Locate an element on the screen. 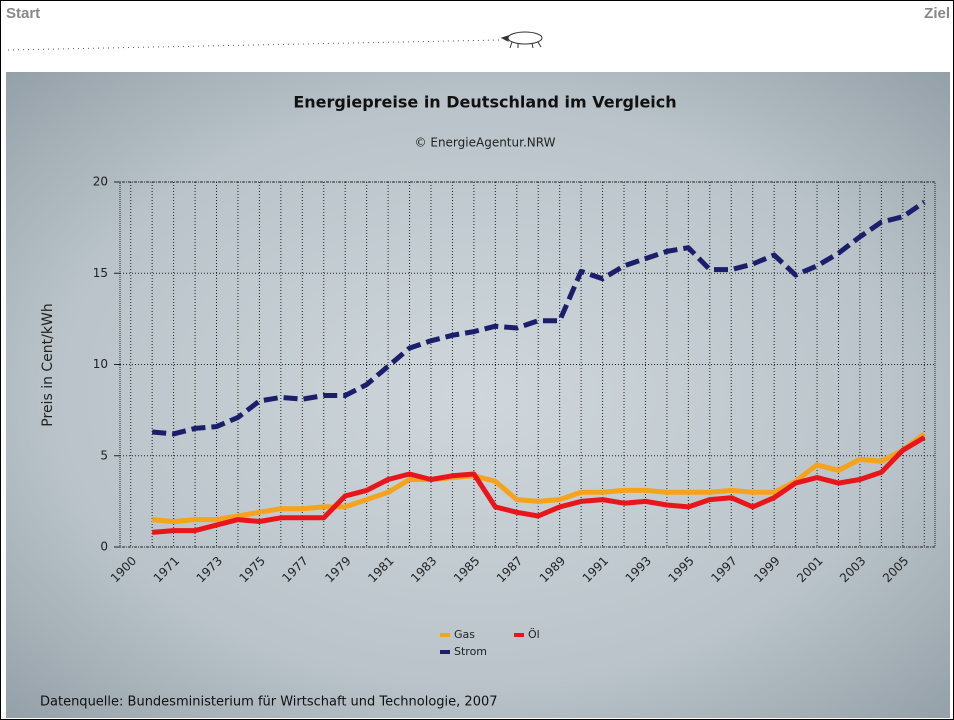  legend-label: Strom is located at coordinates (470, 651).